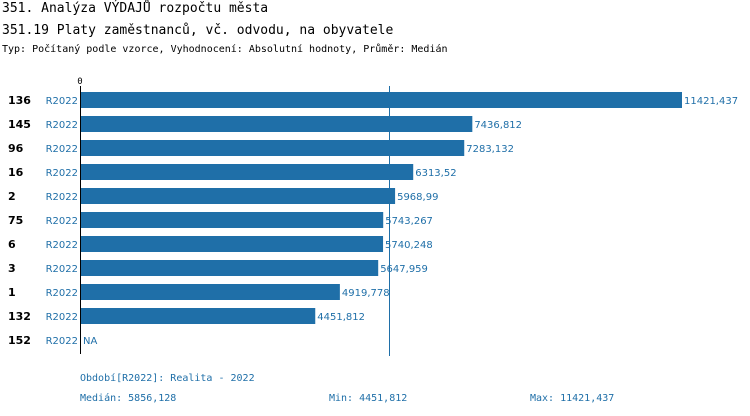 Image resolution: width=750 pixels, height=416 pixels. I want to click on row-id-label: 16, so click(16, 172).